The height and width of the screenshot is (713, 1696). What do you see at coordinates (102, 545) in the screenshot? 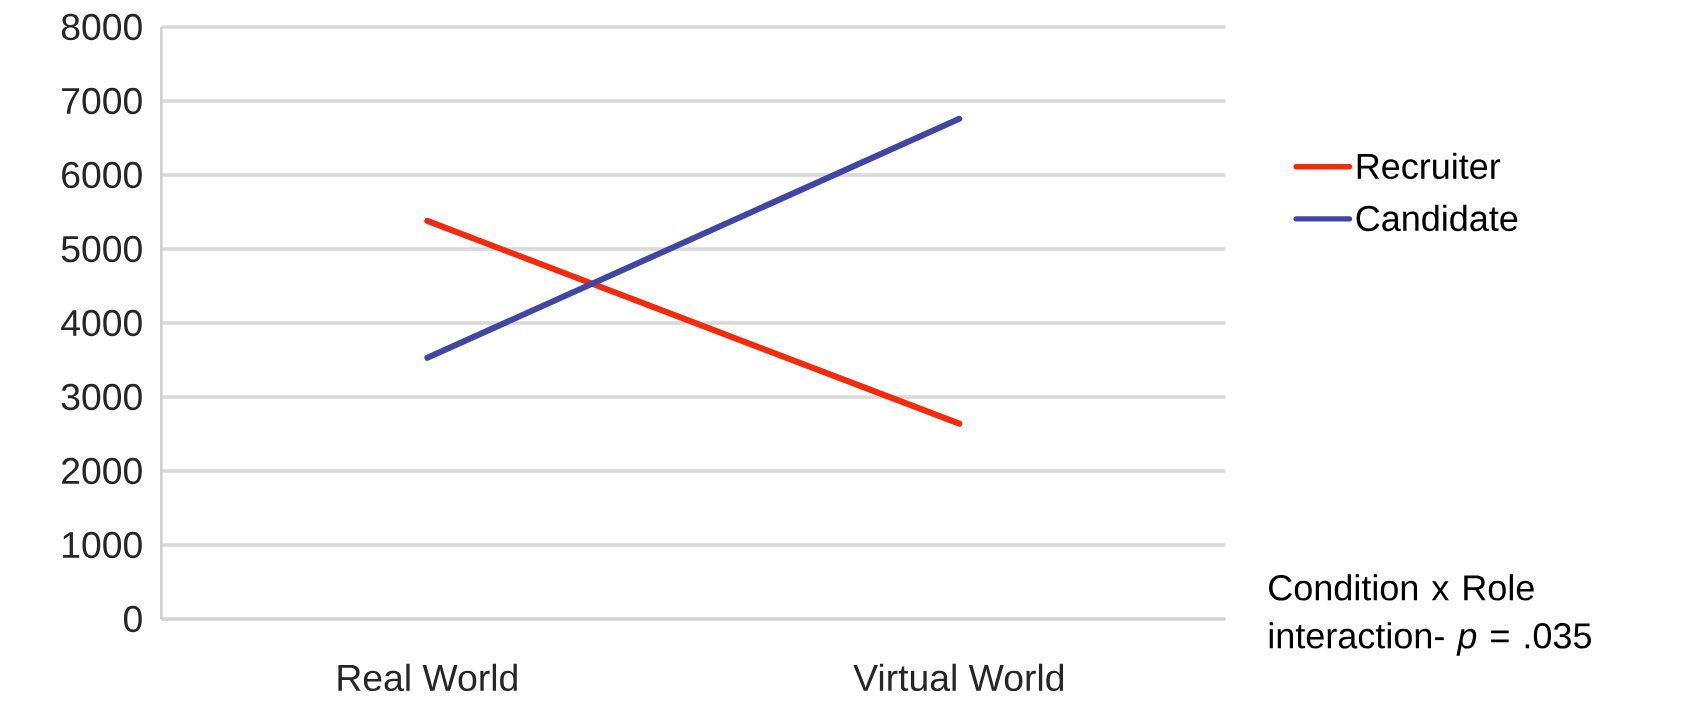
I see `y-tick-label: 1000` at bounding box center [102, 545].